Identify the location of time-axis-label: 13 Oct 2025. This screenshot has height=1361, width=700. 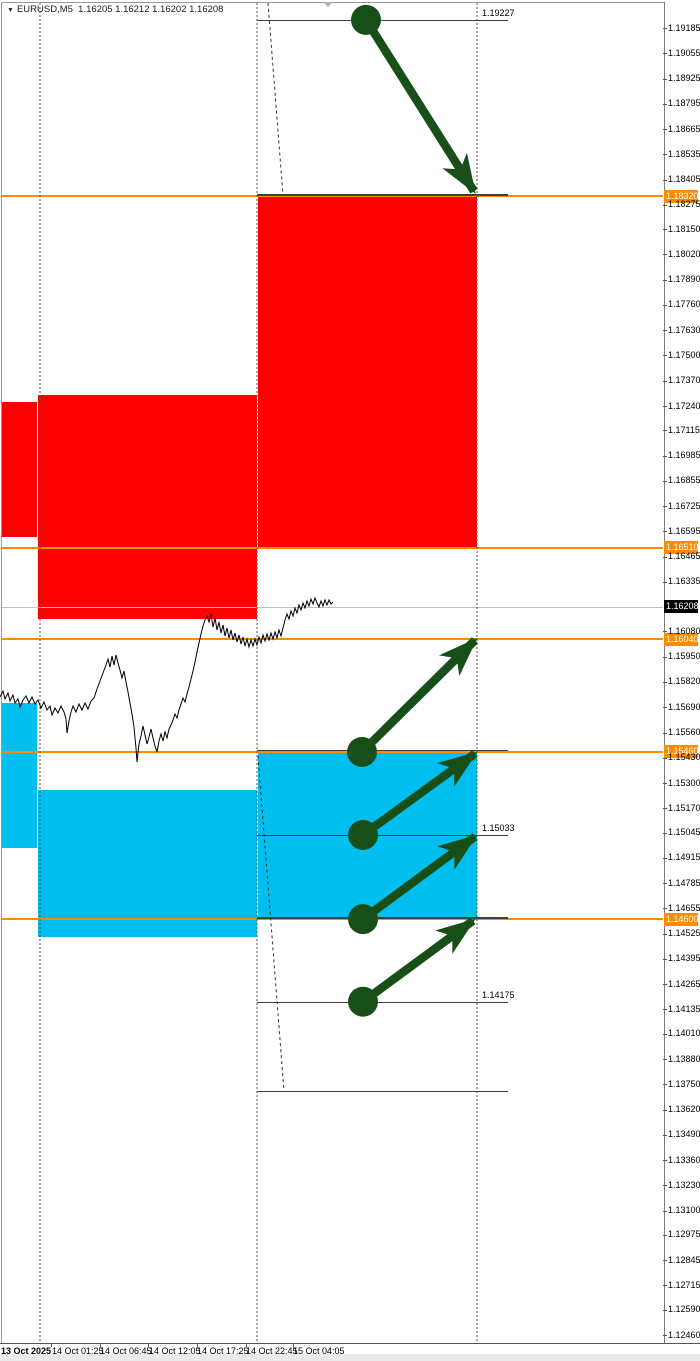
(26, 1351).